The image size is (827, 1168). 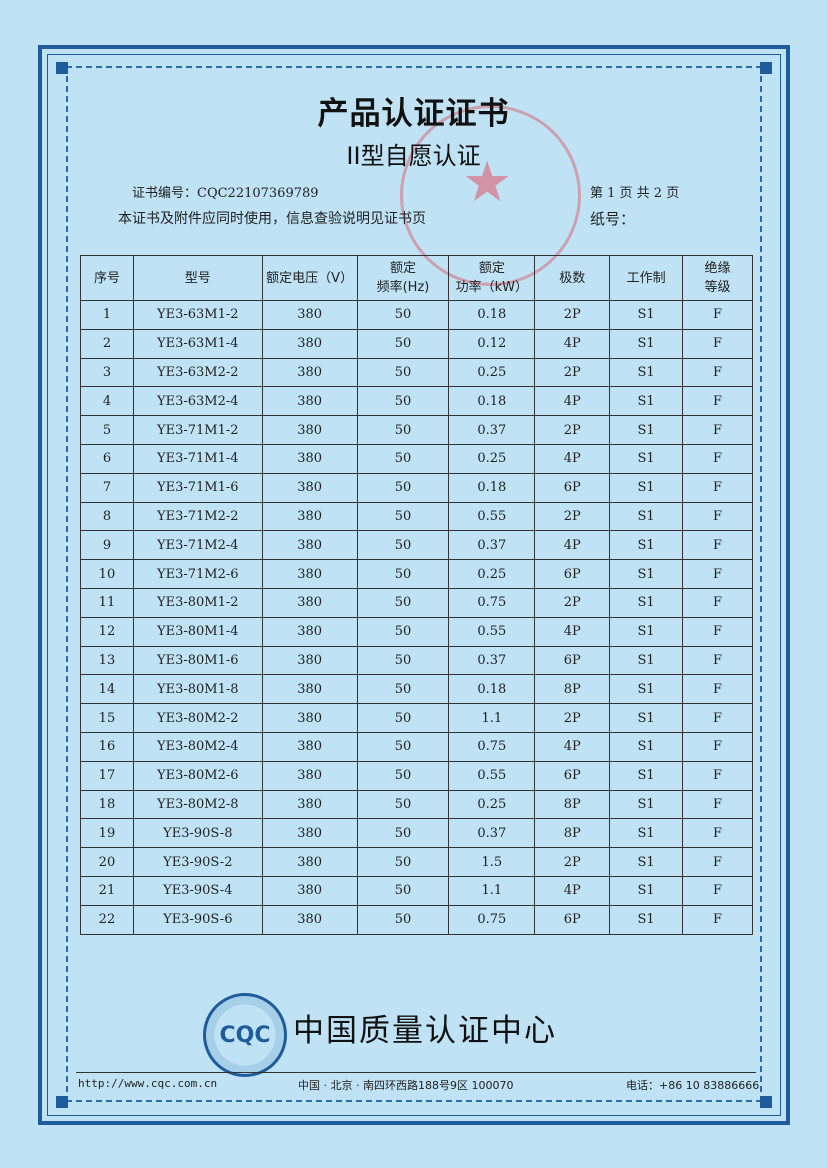 What do you see at coordinates (106, 278) in the screenshot?
I see `column-header-line: 序号` at bounding box center [106, 278].